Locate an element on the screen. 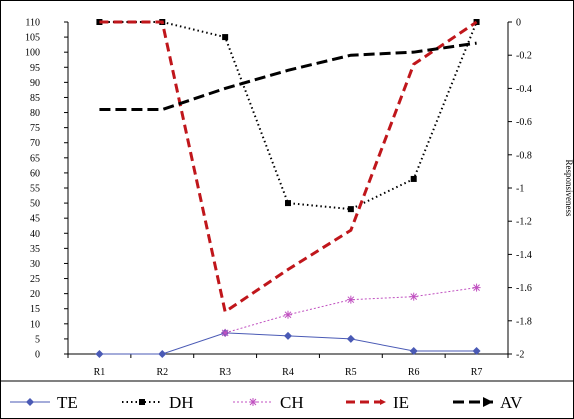 The image size is (574, 419). y-left-tick-label: 85 is located at coordinates (35, 98).